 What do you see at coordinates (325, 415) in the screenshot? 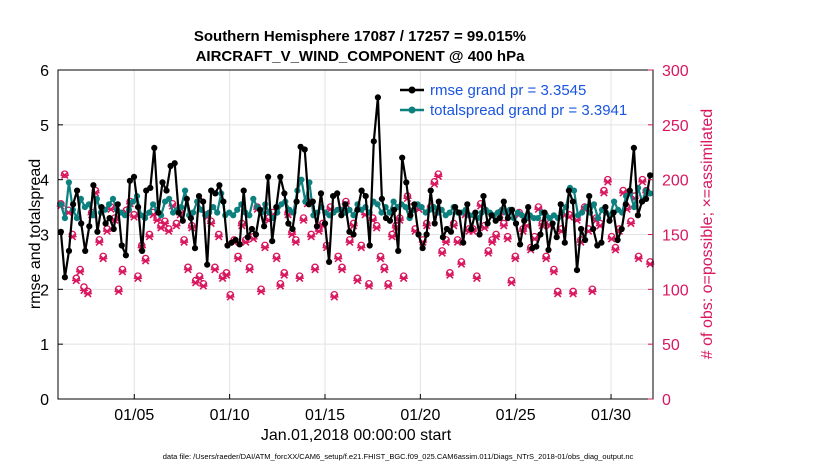
I see `x-tick-label: 01/15` at bounding box center [325, 415].